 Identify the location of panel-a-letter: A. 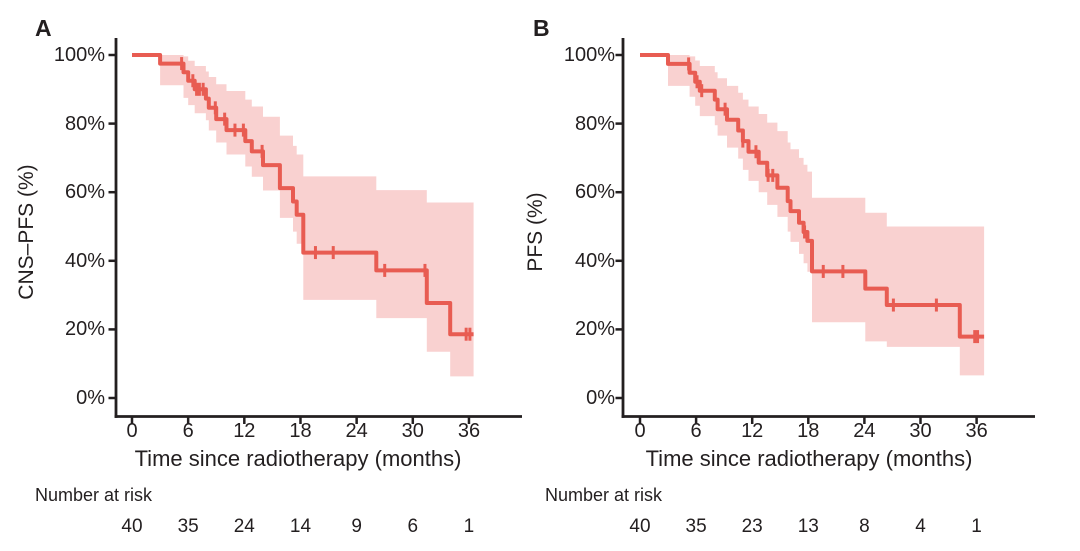
(43, 28).